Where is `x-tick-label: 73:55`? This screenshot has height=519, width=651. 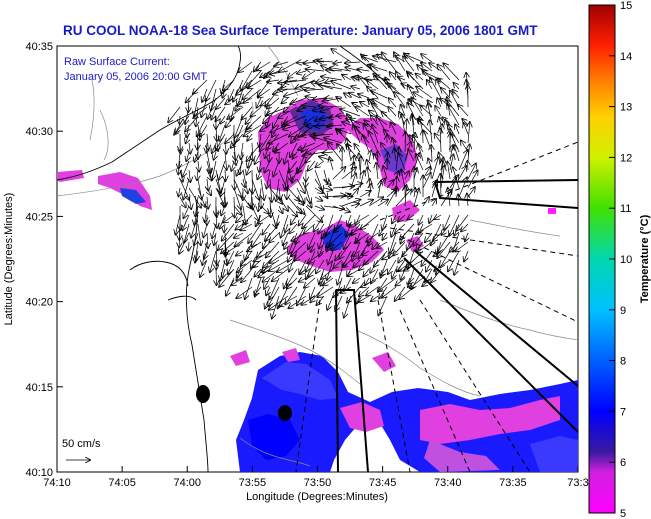 x-tick-label: 73:55 is located at coordinates (253, 483).